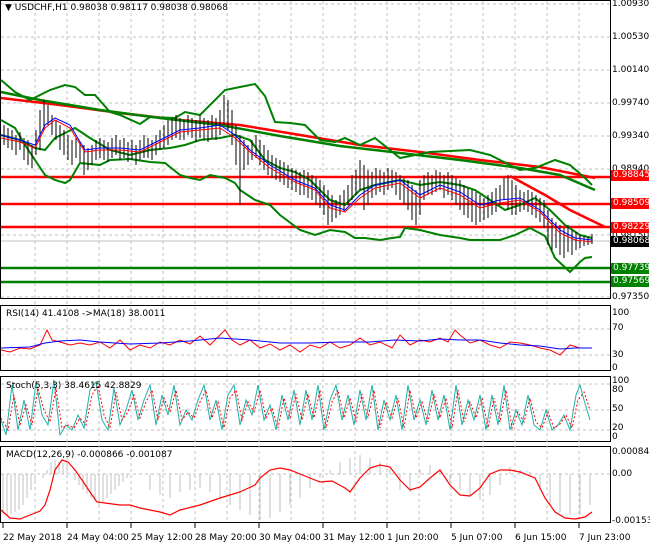 Image resolution: width=650 pixels, height=550 pixels. Describe the element at coordinates (162, 538) in the screenshot. I see `time-label: 25 May 12:00` at that location.